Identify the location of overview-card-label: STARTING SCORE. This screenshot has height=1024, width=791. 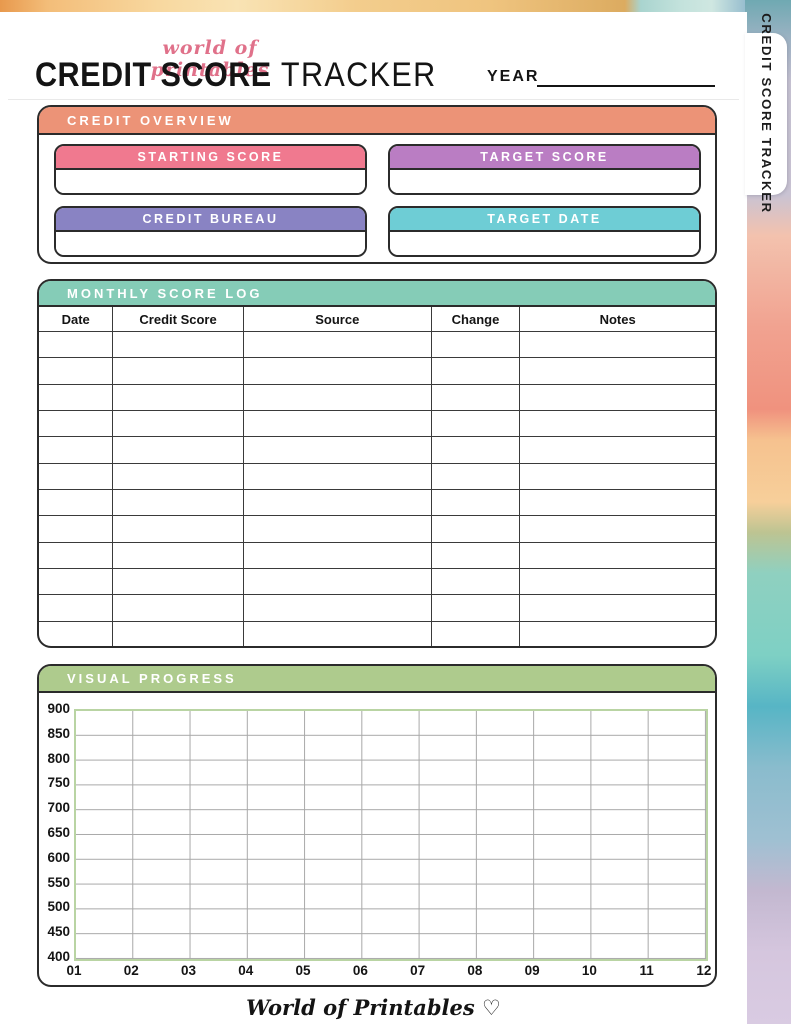
(210, 158).